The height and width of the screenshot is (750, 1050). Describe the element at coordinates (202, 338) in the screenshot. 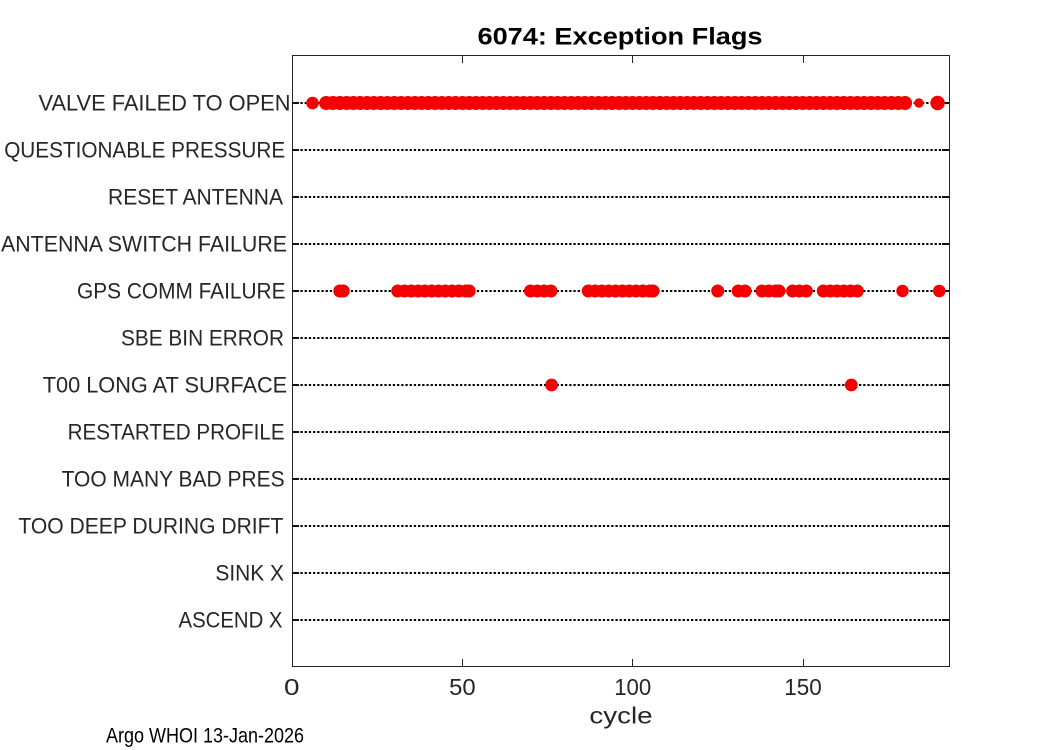

I see `svg-text: SBE BIN ERROR` at that location.